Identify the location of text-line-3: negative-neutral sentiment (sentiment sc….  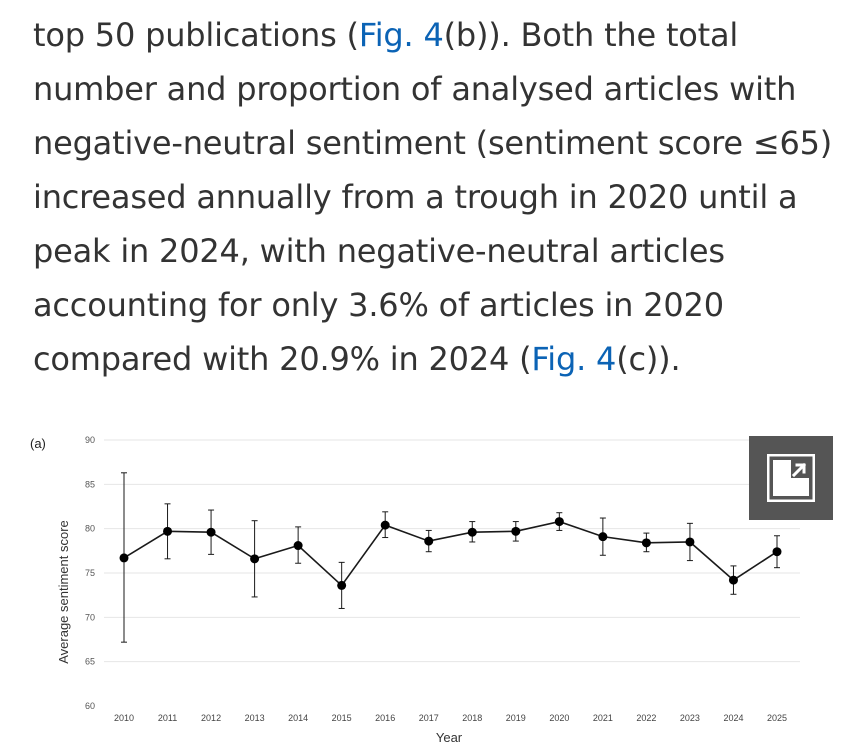
(433, 143).